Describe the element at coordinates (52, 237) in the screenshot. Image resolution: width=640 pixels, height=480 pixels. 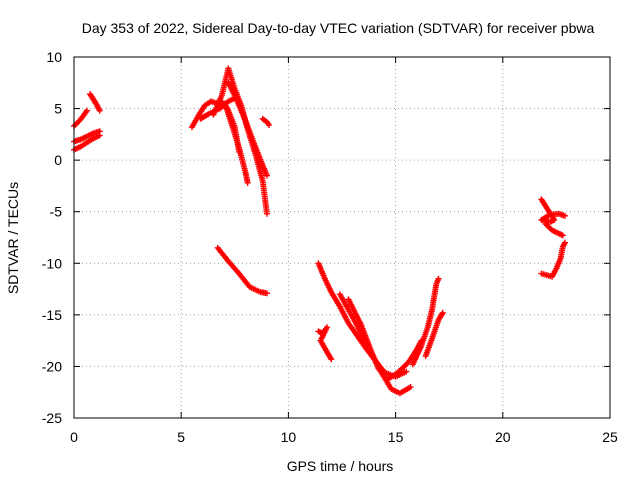
I see `y-tick-labels: 10 5 0 -5 -10 -15 -20 -25` at that location.